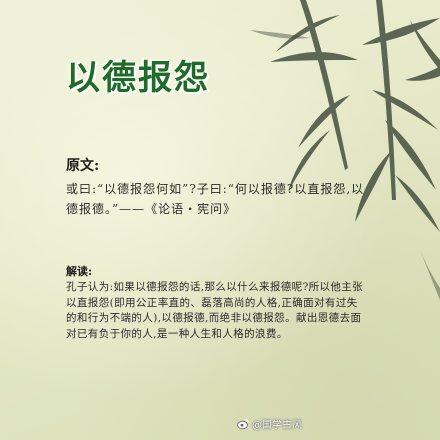  Describe the element at coordinates (79, 271) in the screenshot. I see `interpretation-heading: 解读:` at that location.